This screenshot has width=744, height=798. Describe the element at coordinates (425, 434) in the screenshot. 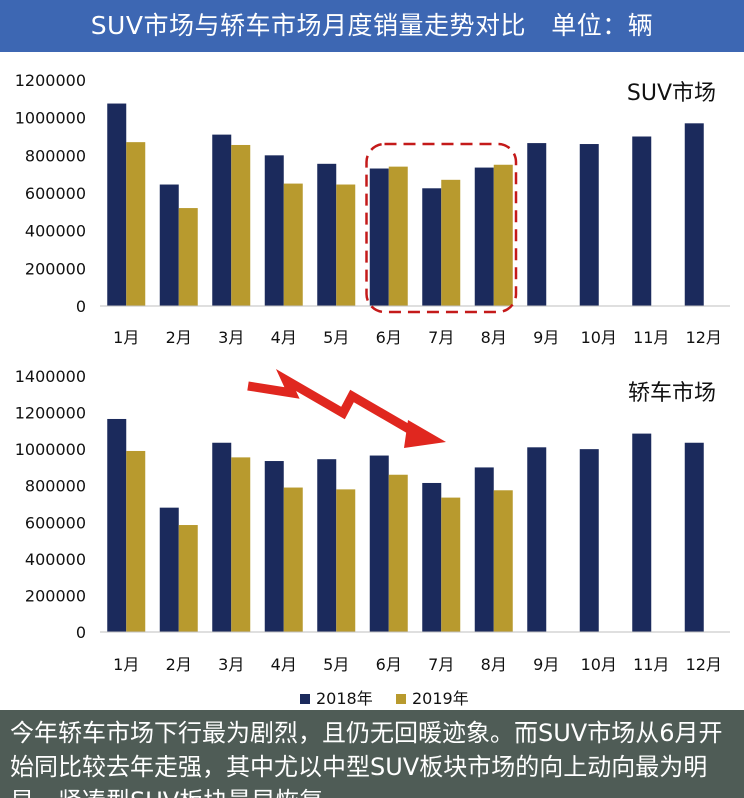

I see `sedan-trend-arrow-head` at that location.